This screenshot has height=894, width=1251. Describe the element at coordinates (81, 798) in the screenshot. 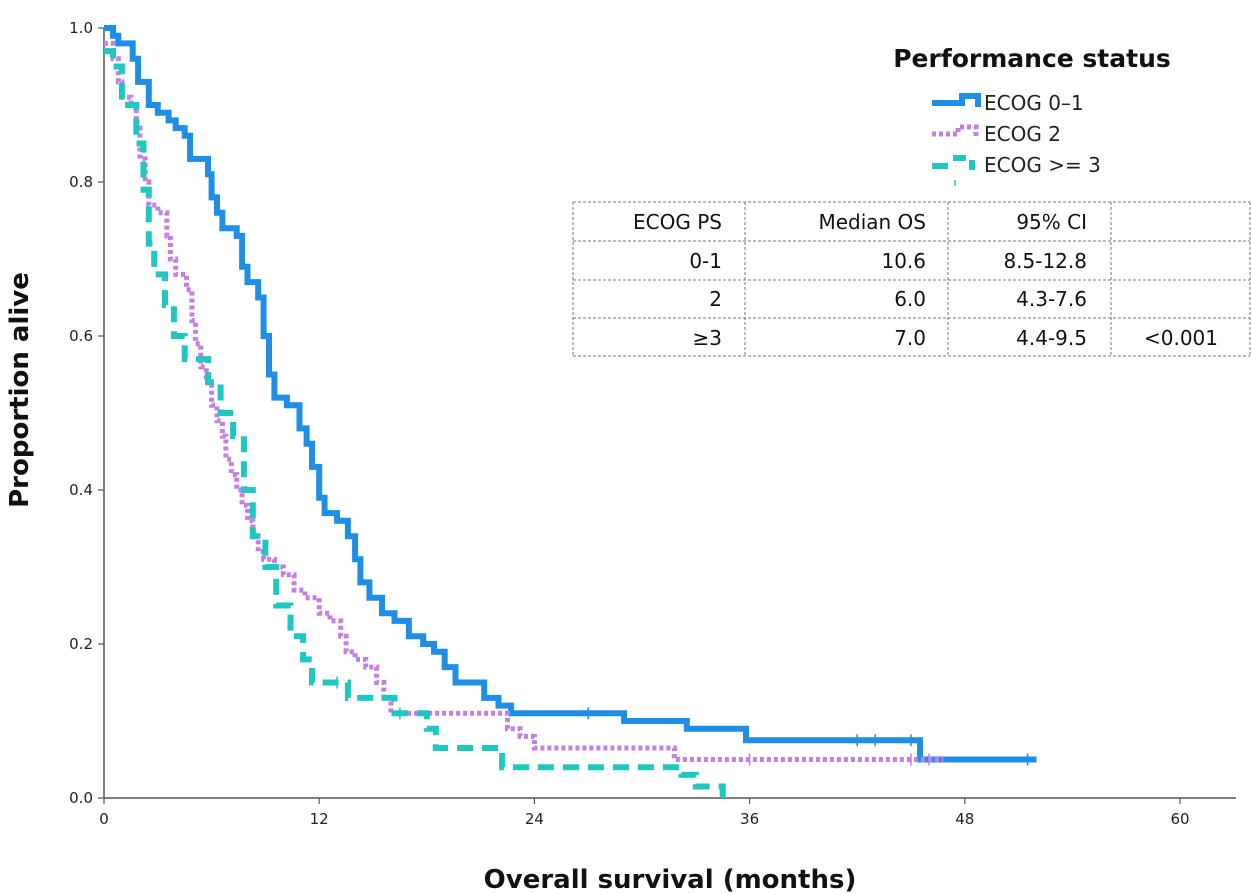

I see `y-tick-label: 0.0` at that location.